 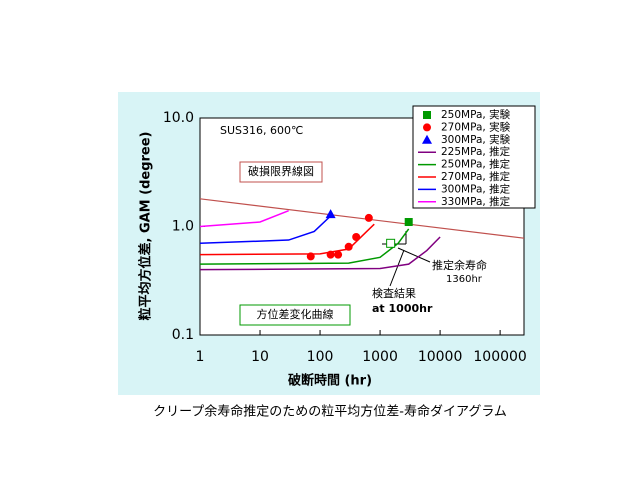 I want to click on chart-title: クリープ余寿命推定のための粒平均方位差-寿命ダイアグラム, so click(x=330, y=412).